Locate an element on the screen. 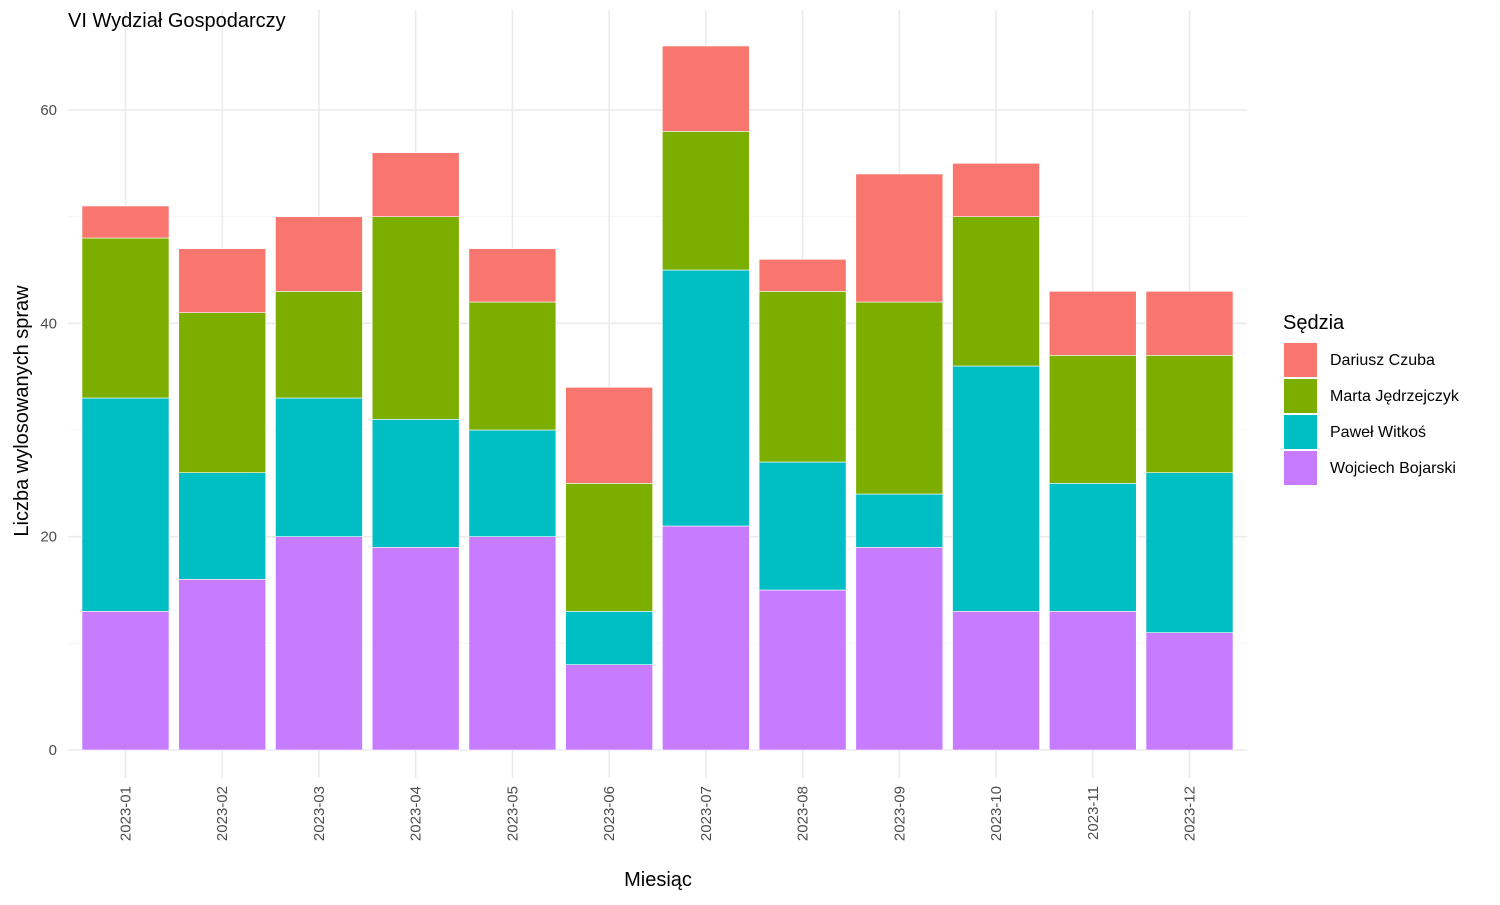 This screenshot has width=1500, height=905. x-tick-label: 2023-04 is located at coordinates (416, 813).